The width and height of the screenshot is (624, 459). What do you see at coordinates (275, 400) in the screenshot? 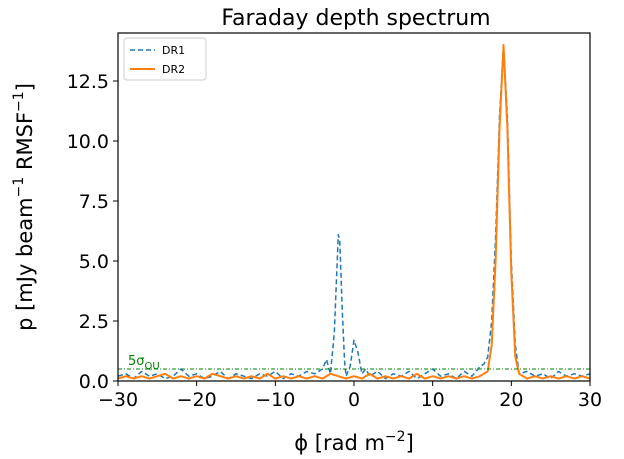
I see `x-tick-label: −10` at bounding box center [275, 400].